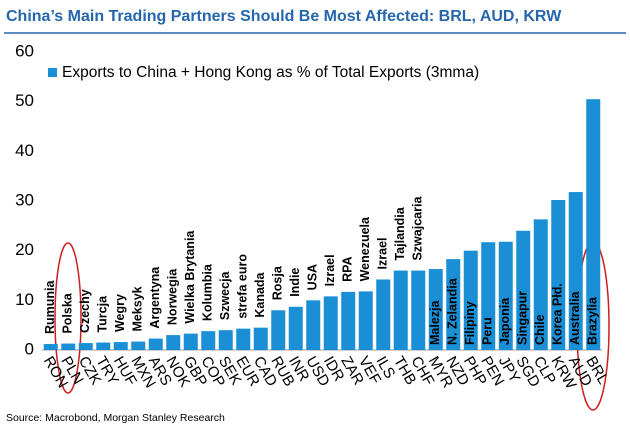  I want to click on bar-annotation: Argentyna, so click(155, 297).